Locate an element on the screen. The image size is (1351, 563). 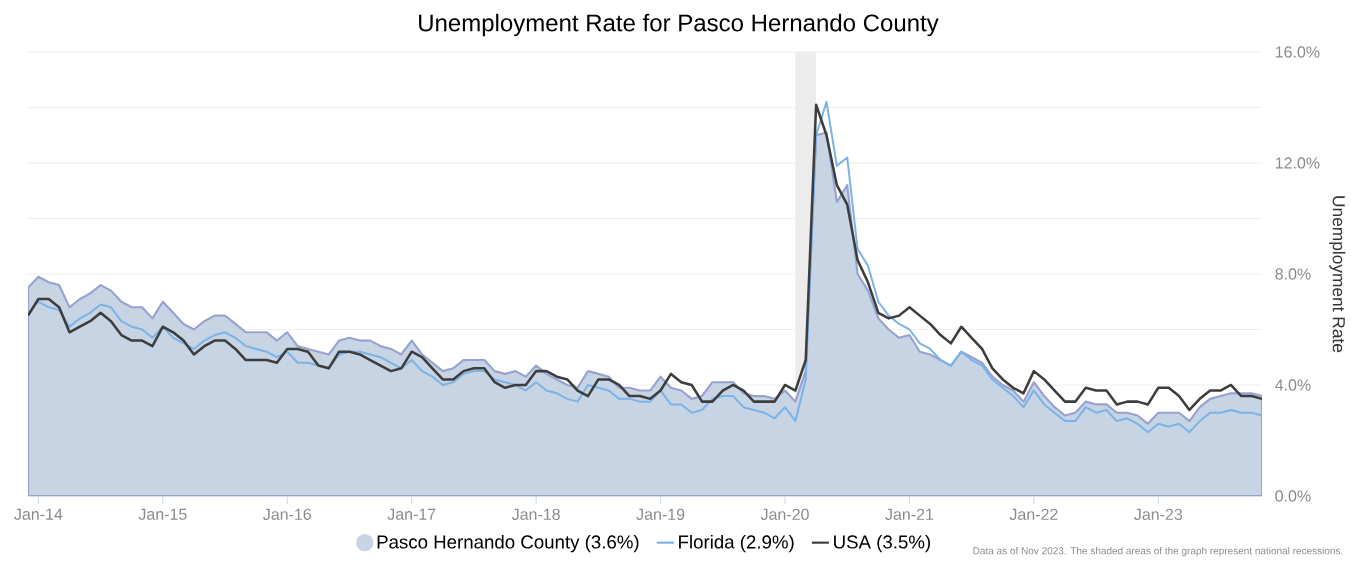
x-tick-label: Jan-16 is located at coordinates (287, 514).